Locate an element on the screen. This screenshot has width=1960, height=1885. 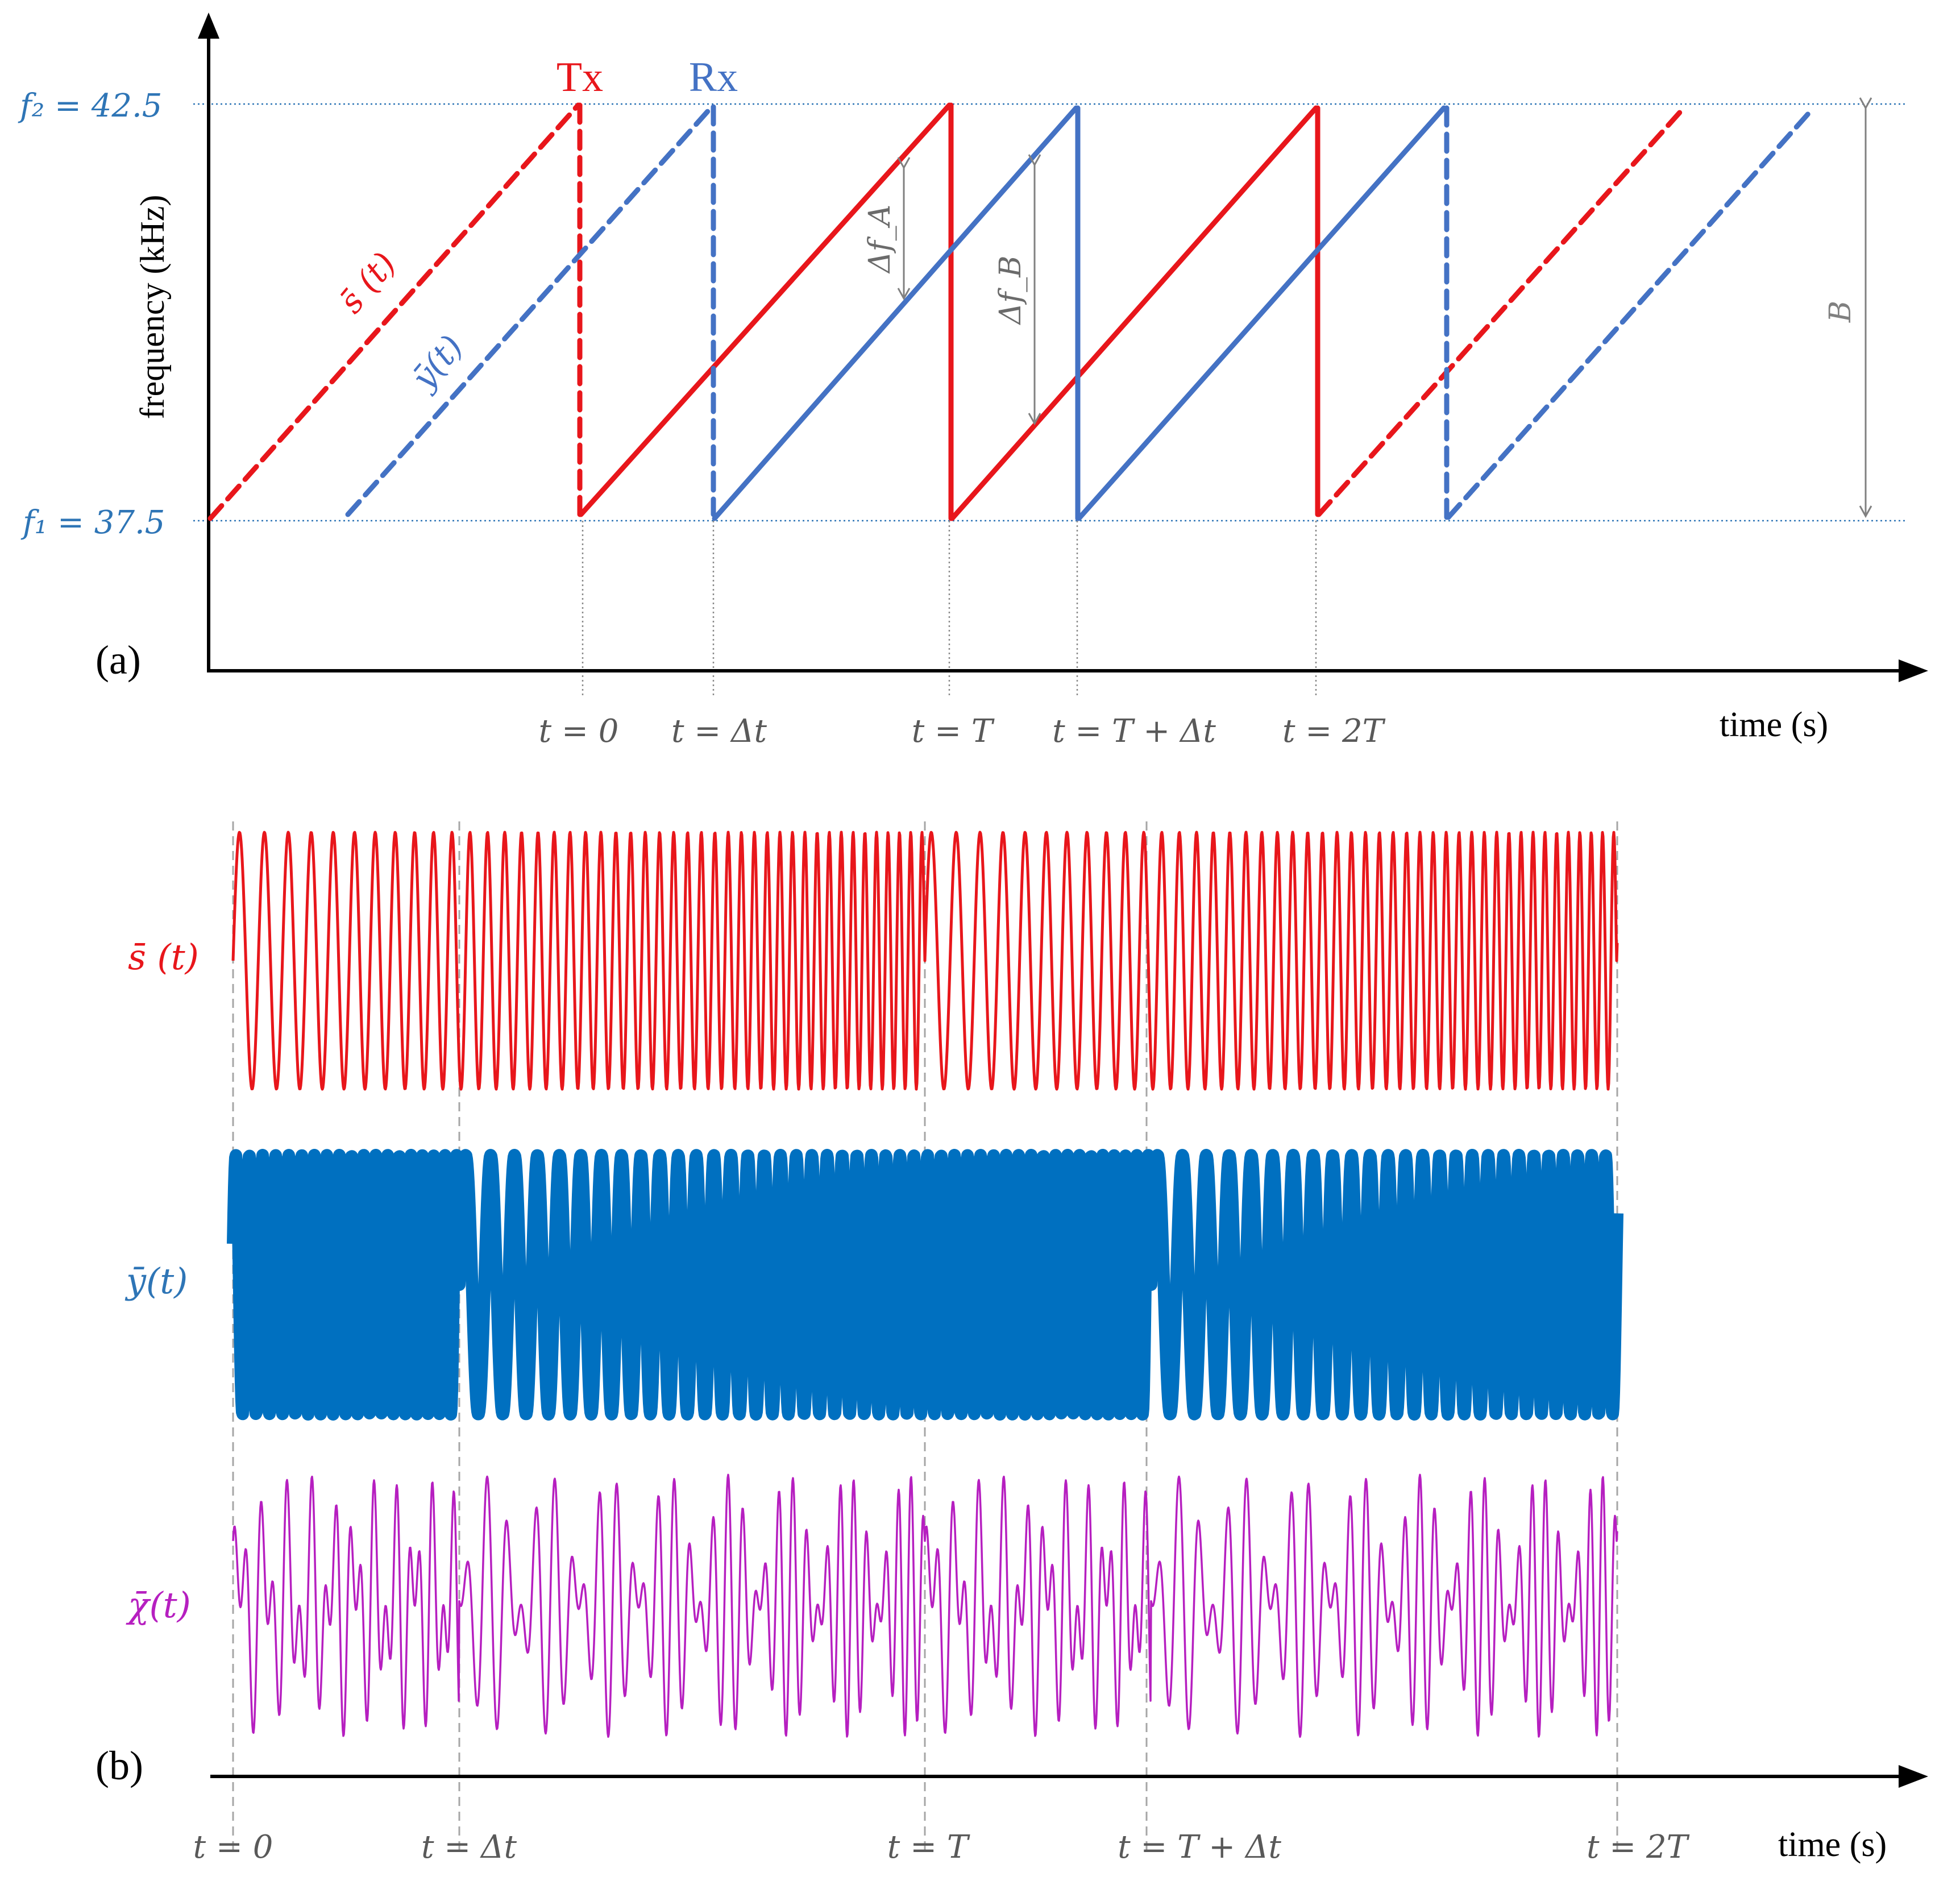
y-axis-label: frequency (kHz) is located at coordinates (152, 307).